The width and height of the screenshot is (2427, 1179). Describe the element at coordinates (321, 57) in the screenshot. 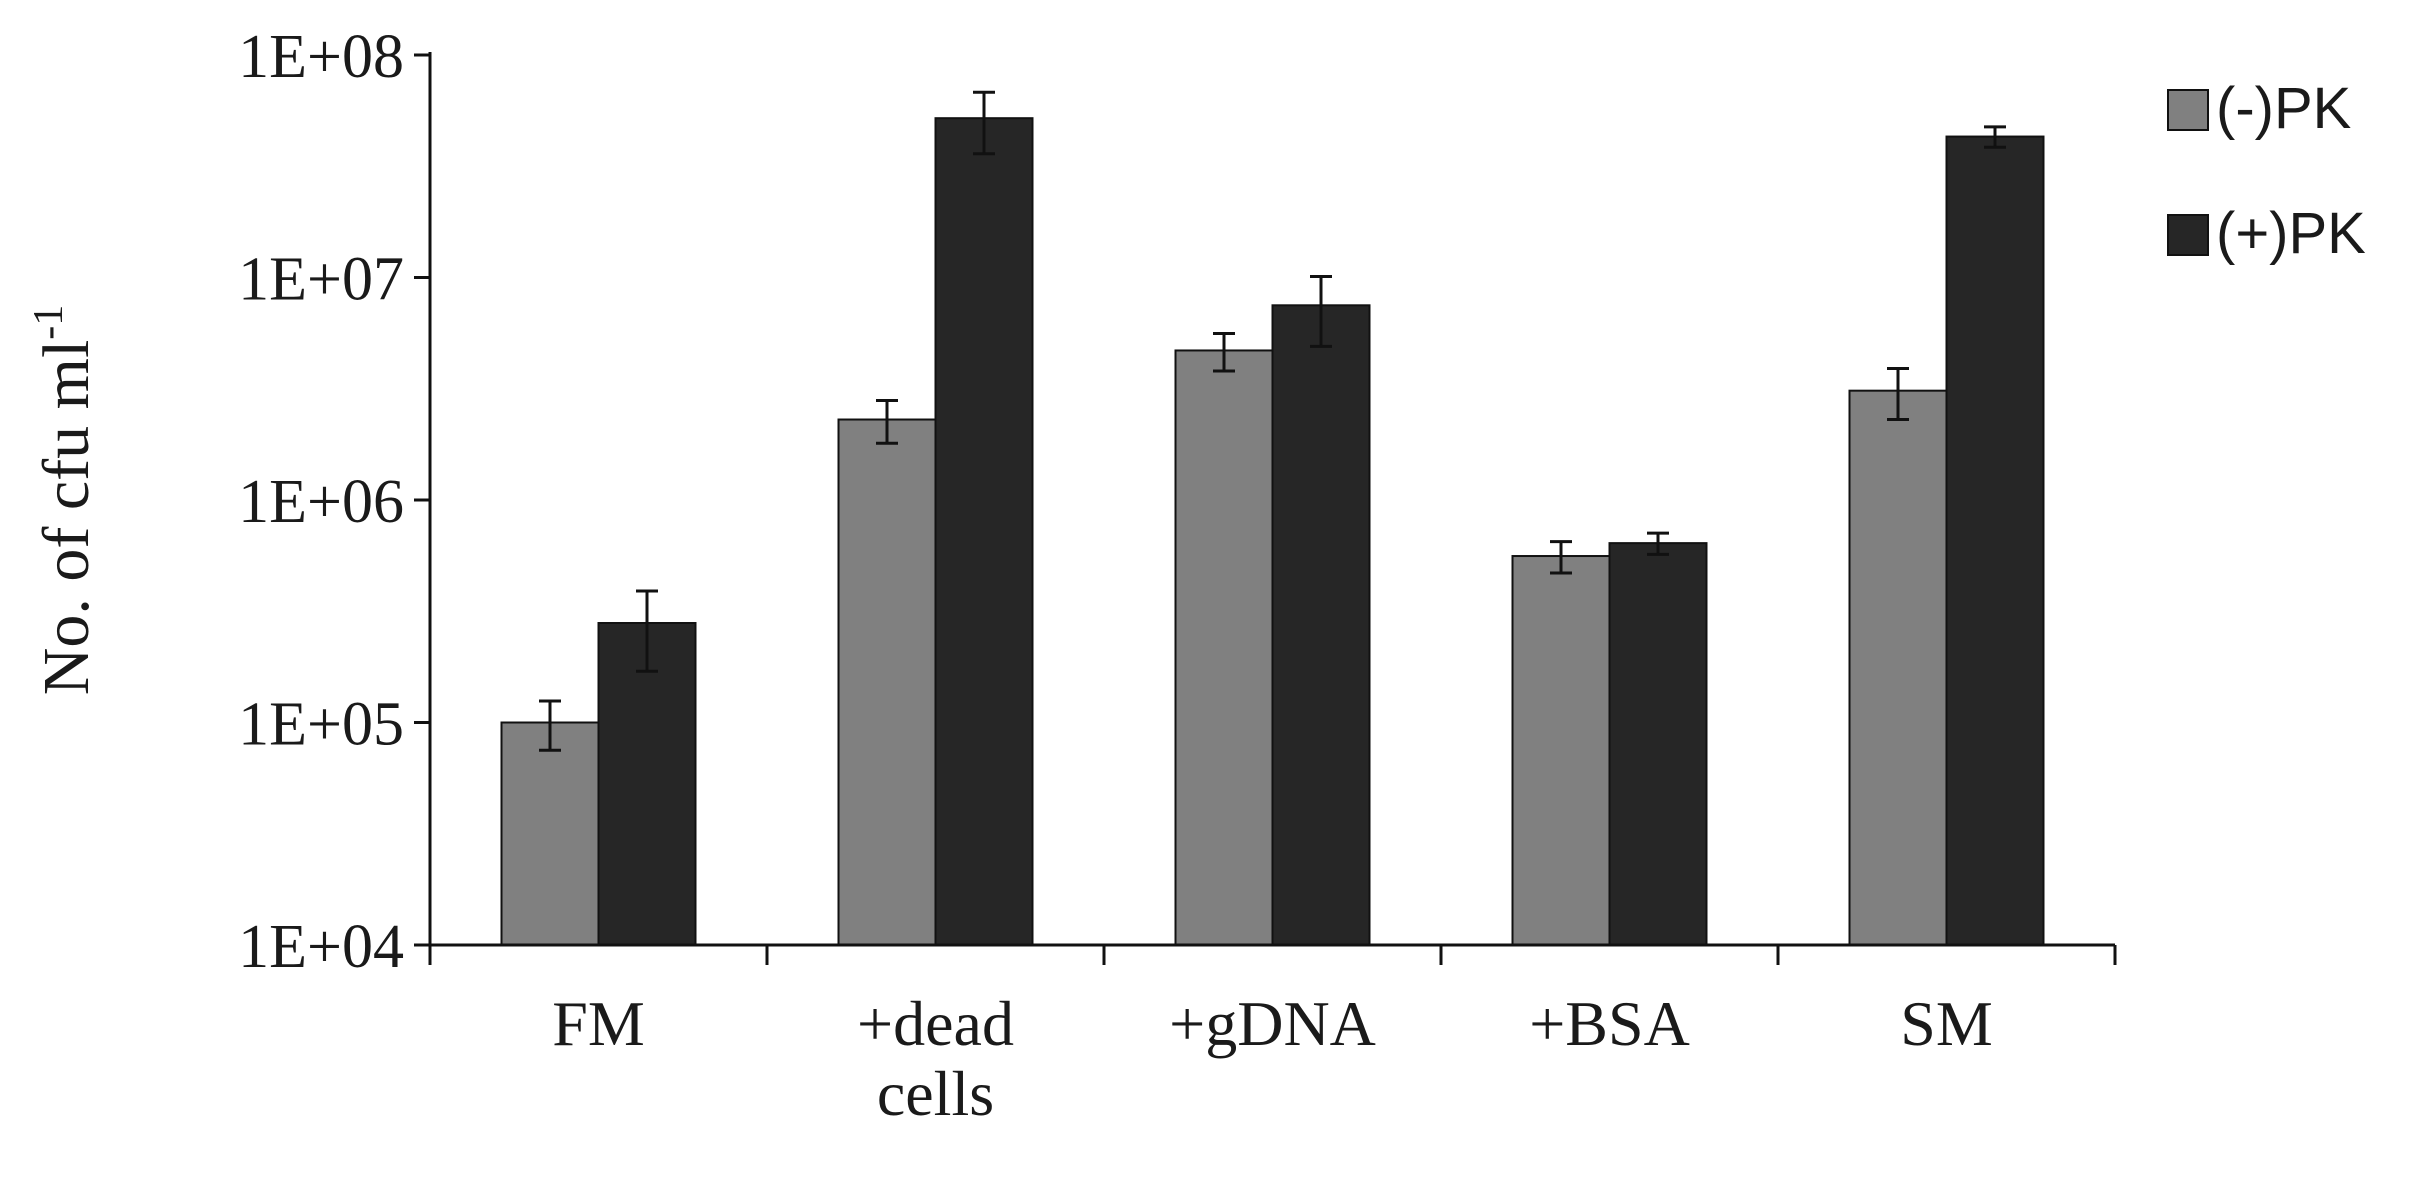

I see `y-tick-label: 1E+08` at that location.